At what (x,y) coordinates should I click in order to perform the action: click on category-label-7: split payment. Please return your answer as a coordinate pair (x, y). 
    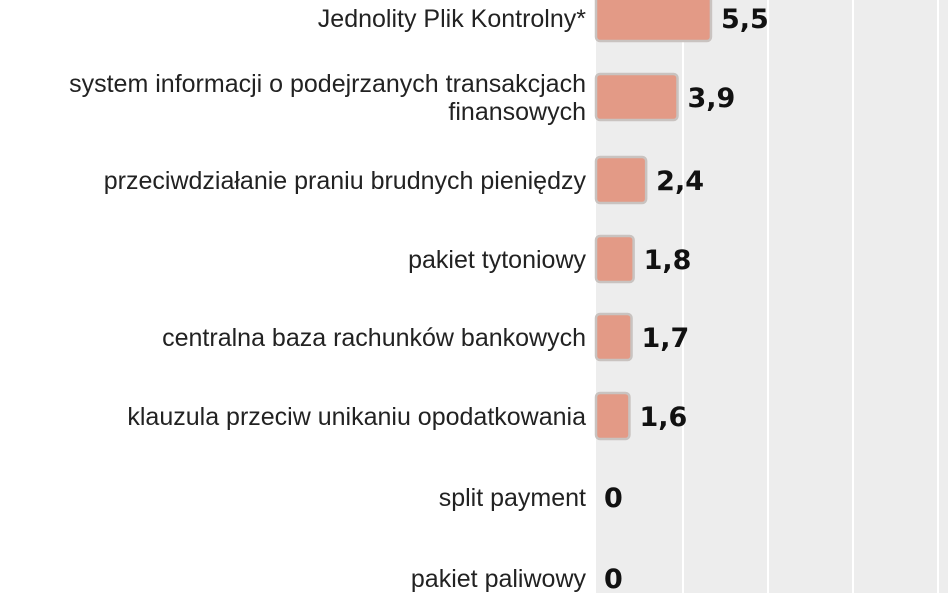
    Looking at the image, I should click on (512, 498).